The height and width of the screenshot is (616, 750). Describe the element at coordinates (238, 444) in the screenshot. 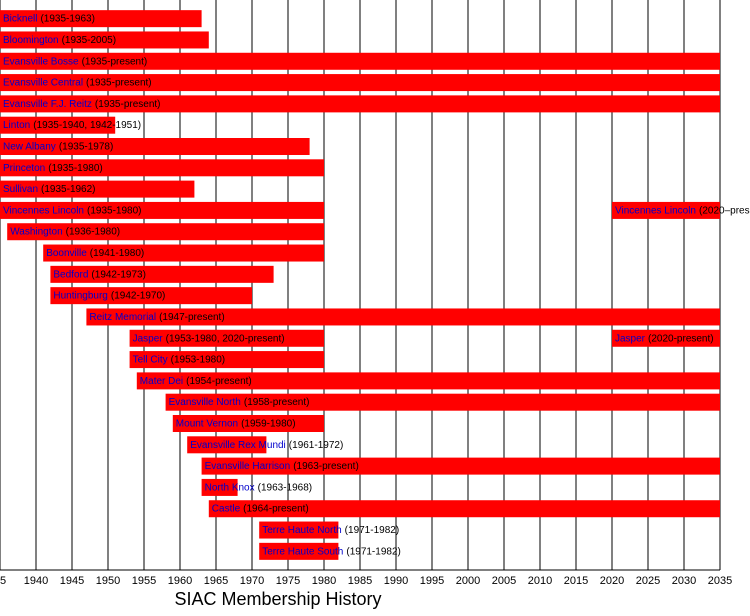

I see `school-name: Evansville Rex Mundi` at that location.